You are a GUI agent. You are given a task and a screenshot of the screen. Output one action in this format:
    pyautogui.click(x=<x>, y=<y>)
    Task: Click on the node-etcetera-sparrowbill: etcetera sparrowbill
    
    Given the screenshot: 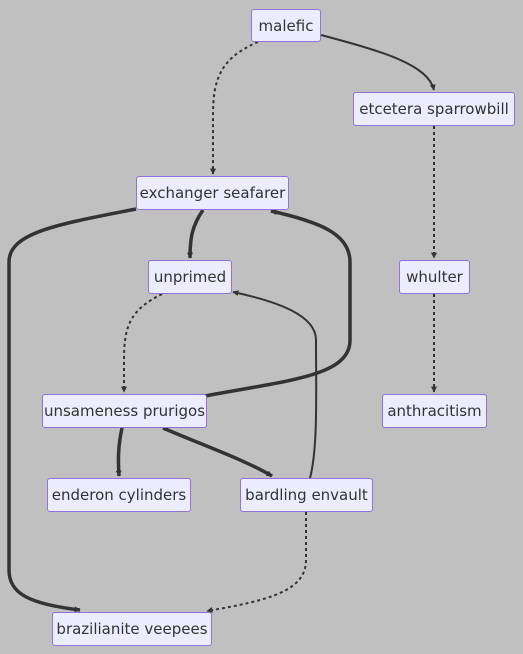 What is the action you would take?
    pyautogui.click(x=434, y=109)
    